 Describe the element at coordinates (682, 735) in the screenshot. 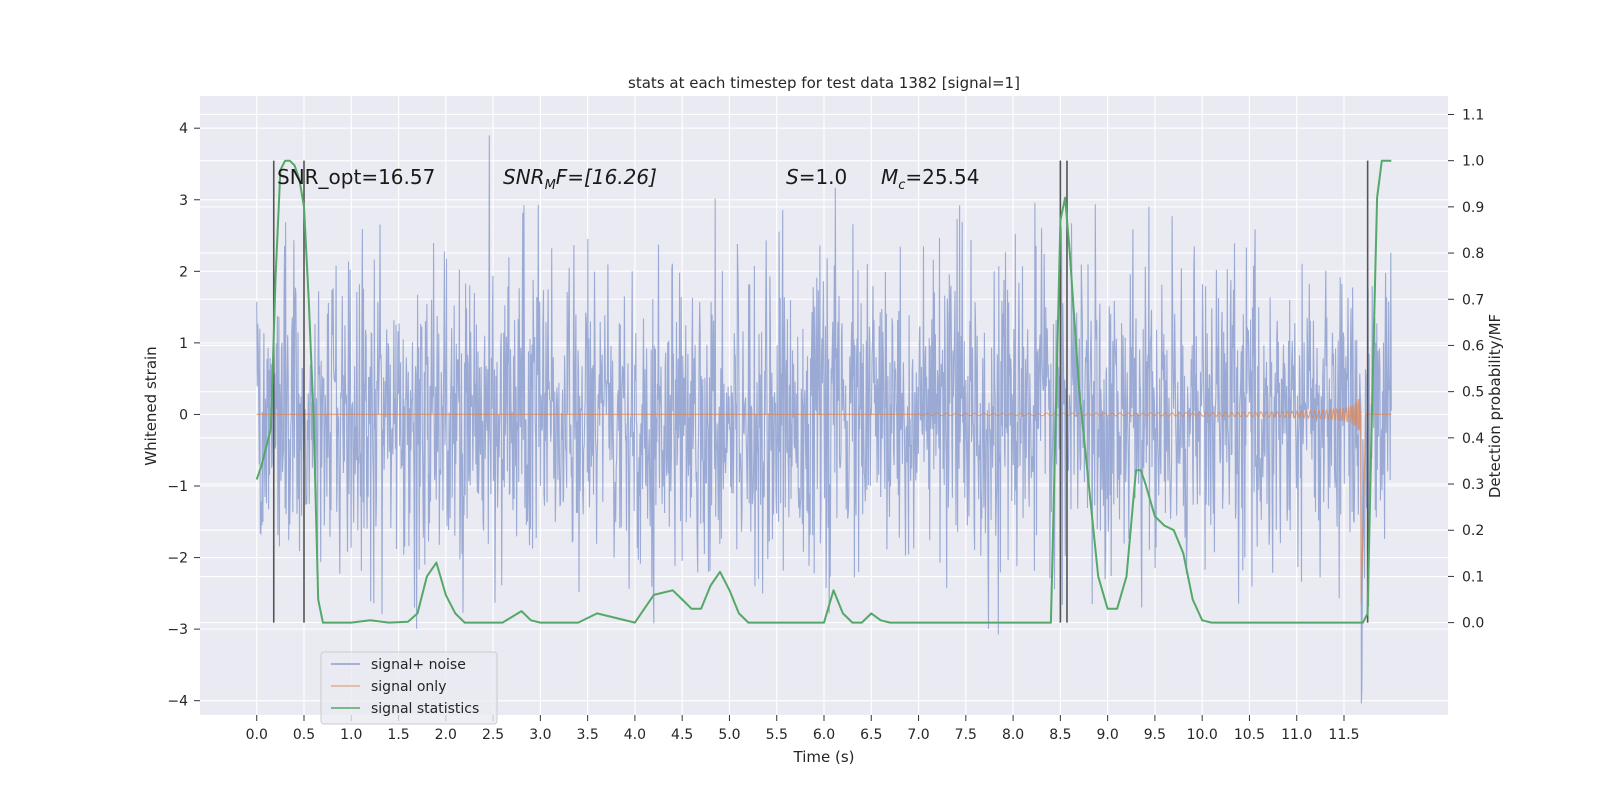

I see `x-tick-label: 4.5` at that location.